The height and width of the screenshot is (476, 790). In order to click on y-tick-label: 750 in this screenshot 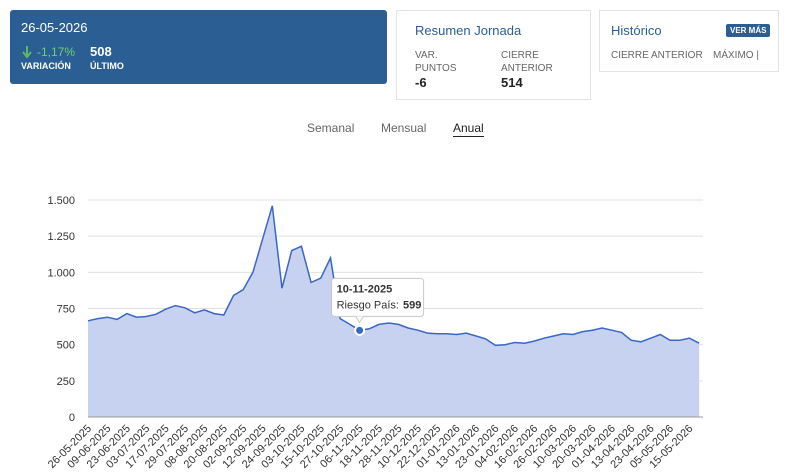, I will do `click(66, 310)`.